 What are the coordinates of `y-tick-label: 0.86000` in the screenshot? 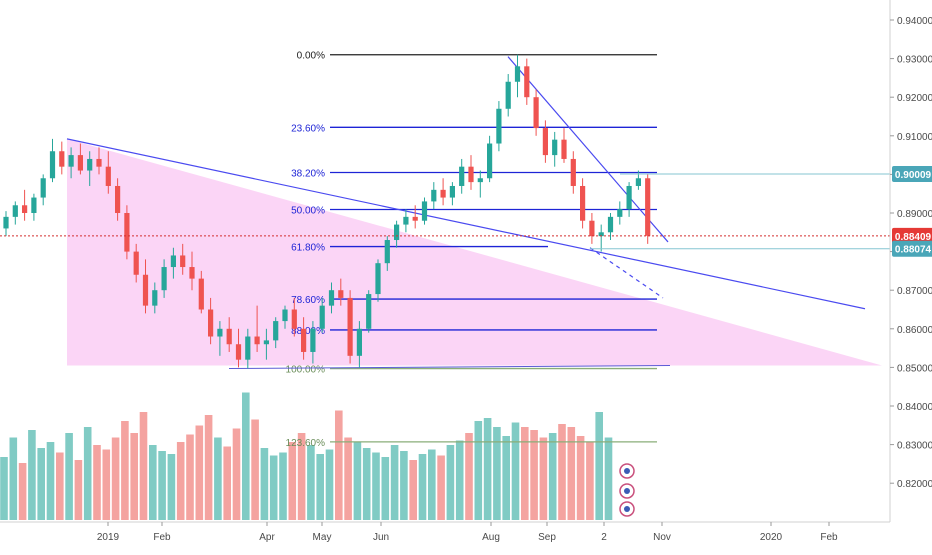 It's located at (914, 330).